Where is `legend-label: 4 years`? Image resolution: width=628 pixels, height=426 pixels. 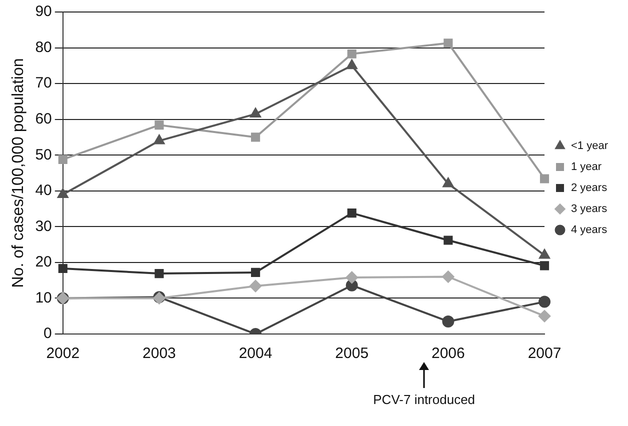 legend-label: 4 years is located at coordinates (589, 230).